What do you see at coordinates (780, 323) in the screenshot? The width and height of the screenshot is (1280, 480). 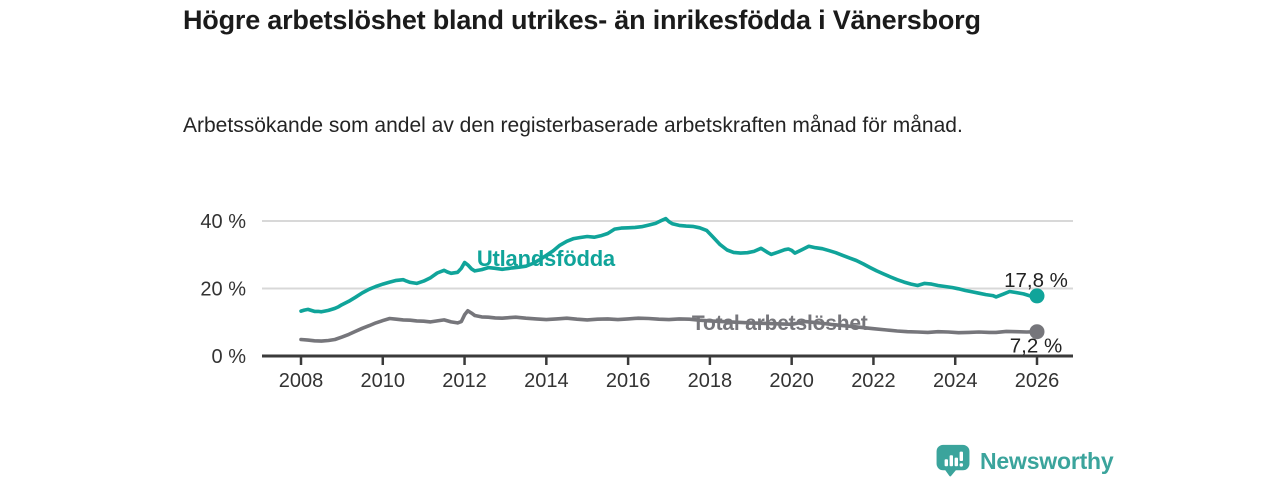 I see `series-label-total: Total arbetslöshet` at bounding box center [780, 323].